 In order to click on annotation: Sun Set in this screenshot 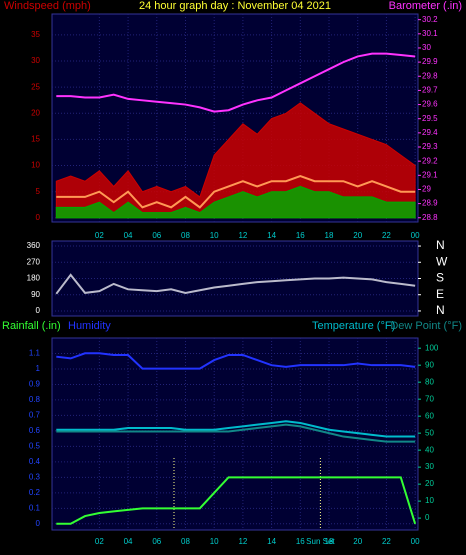, I will do `click(320, 541)`.